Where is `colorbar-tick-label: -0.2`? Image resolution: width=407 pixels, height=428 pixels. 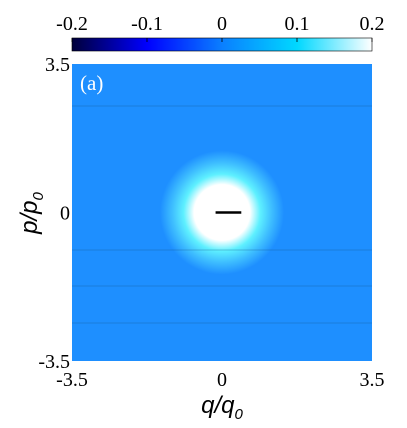
colorbar-tick-label: -0.2 is located at coordinates (72, 24).